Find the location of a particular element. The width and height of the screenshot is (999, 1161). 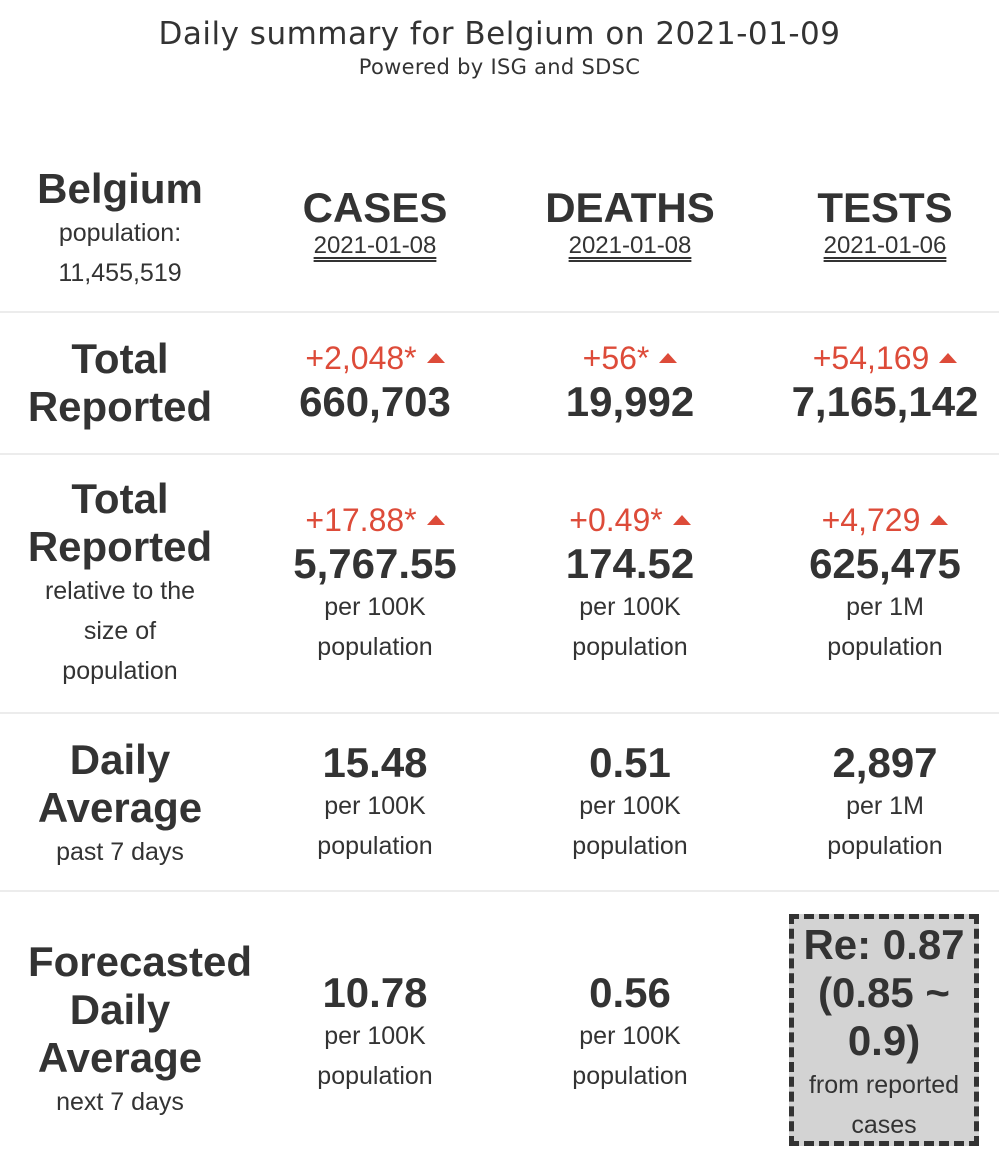

tests-total-cell: +54,169 7,165,142 is located at coordinates (879, 381).